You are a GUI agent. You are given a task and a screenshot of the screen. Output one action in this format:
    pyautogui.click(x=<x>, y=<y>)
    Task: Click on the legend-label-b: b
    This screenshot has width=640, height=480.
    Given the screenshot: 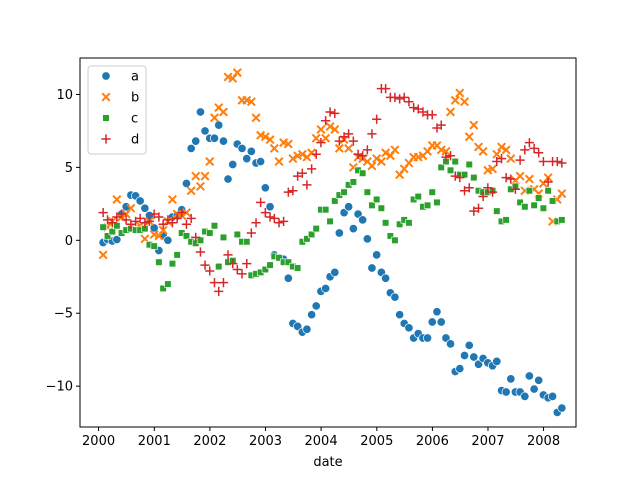 What is the action you would take?
    pyautogui.click(x=135, y=98)
    